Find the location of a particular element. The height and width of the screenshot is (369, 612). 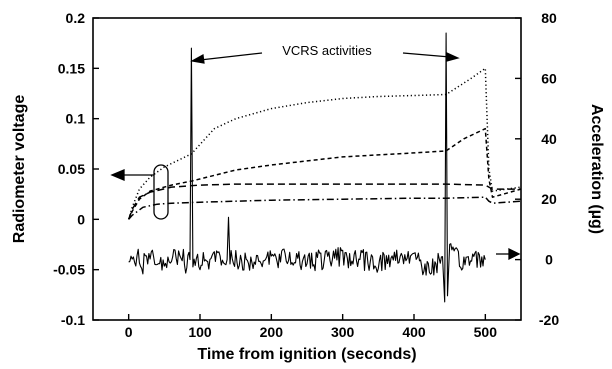

right-axis-marker is located at coordinates (508, 254).